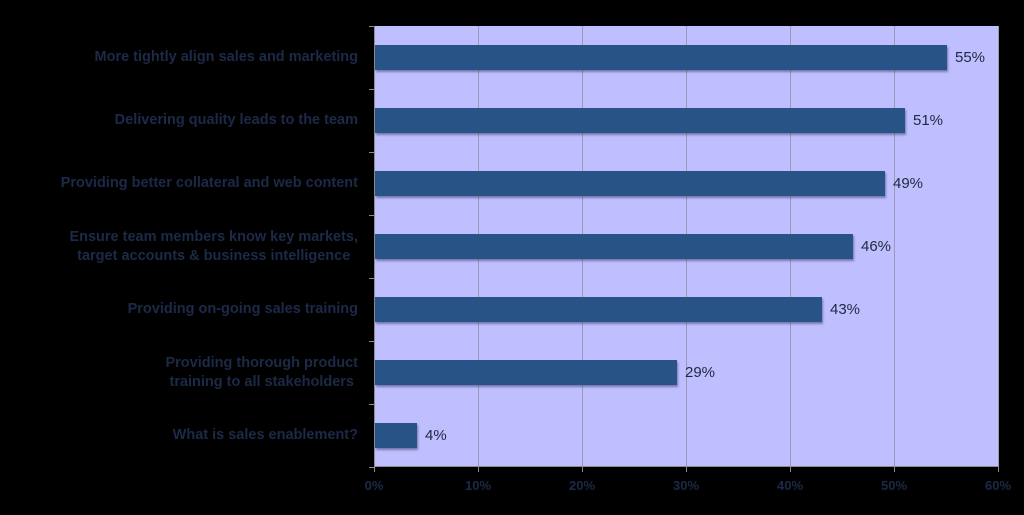 The width and height of the screenshot is (1024, 515). I want to click on x-tick-label: 20%, so click(582, 485).